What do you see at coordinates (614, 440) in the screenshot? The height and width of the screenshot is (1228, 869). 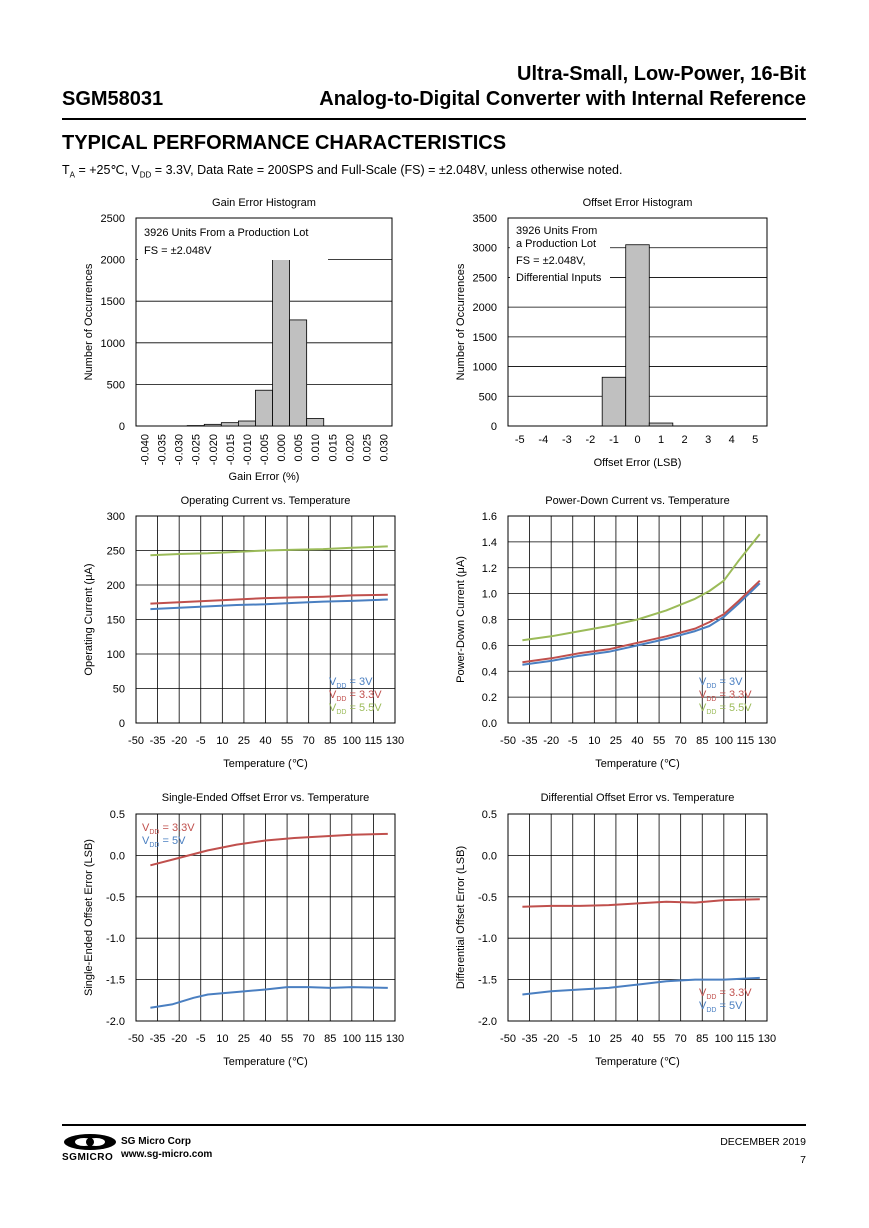 I see `x-tick-label: -1` at bounding box center [614, 440].